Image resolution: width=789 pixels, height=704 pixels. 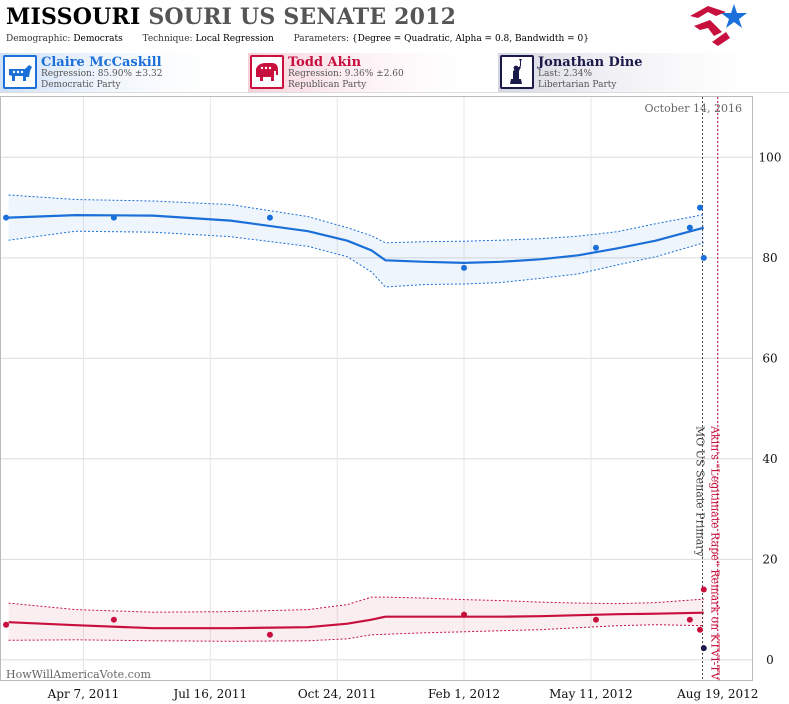 What do you see at coordinates (83, 694) in the screenshot?
I see `x-tick-label: Apr 7, 2011` at bounding box center [83, 694].